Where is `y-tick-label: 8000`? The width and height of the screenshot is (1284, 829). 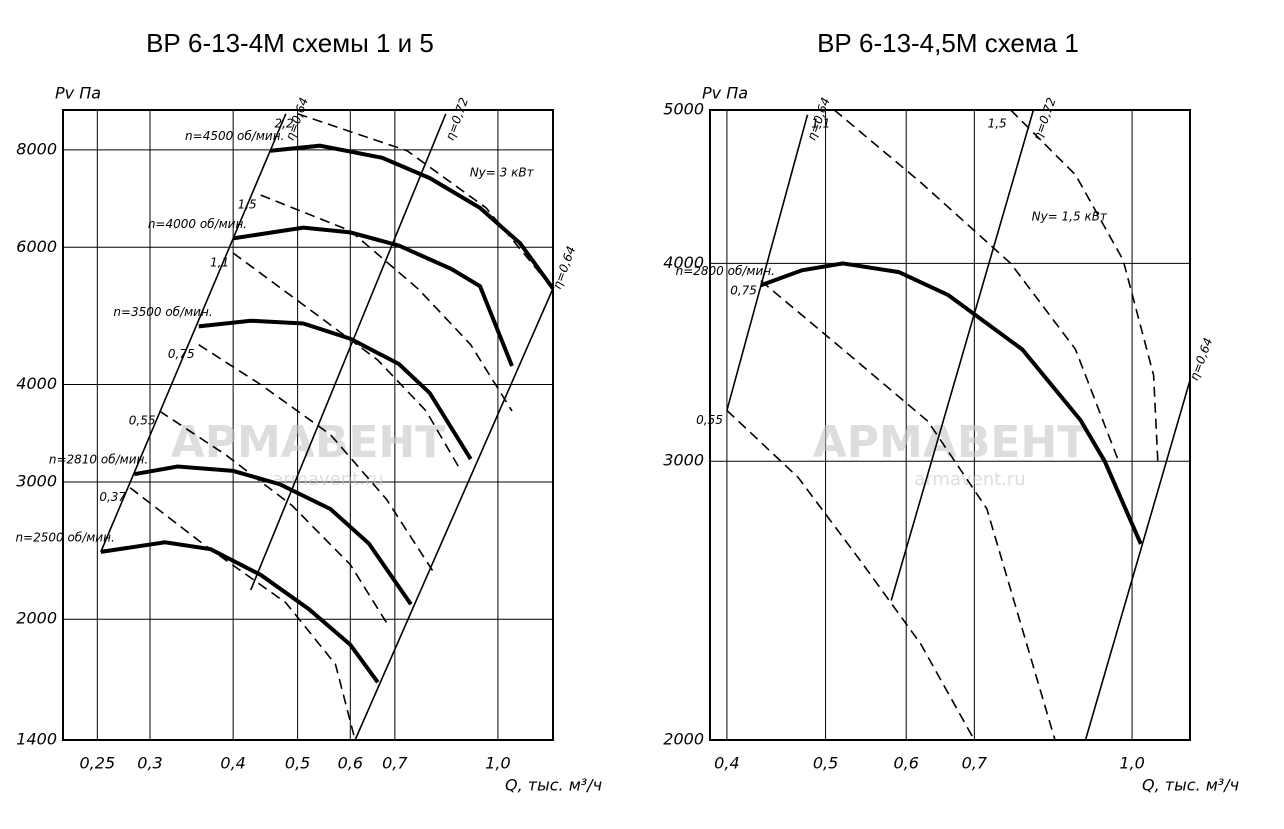
y-tick-label: 8000 is located at coordinates (36, 148).